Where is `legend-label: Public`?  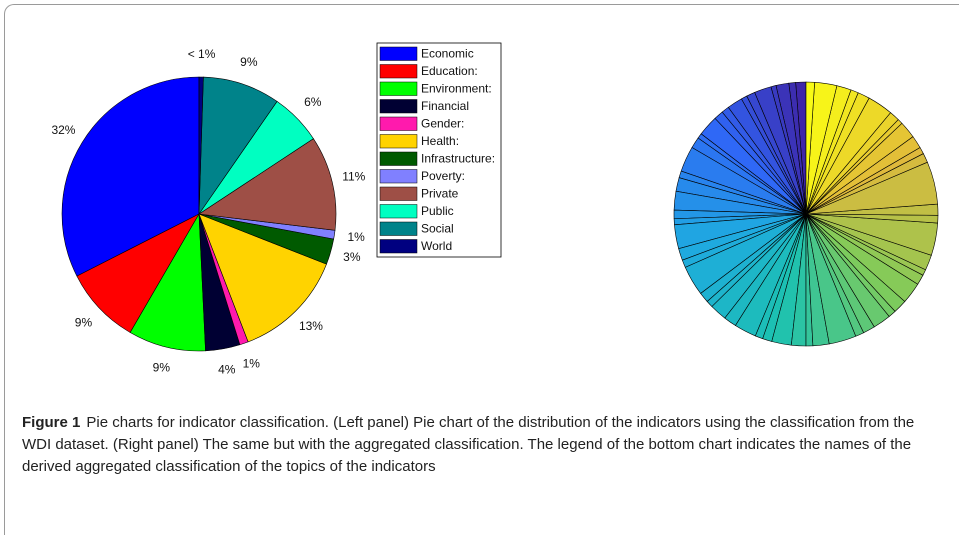 legend-label: Public is located at coordinates (437, 211).